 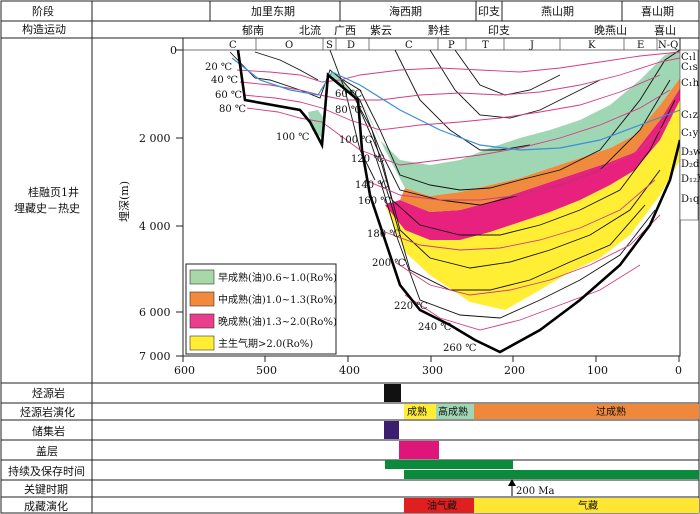 What do you see at coordinates (459, 348) in the screenshot?
I see `isotherm-label-260: 260 ℃` at bounding box center [459, 348].